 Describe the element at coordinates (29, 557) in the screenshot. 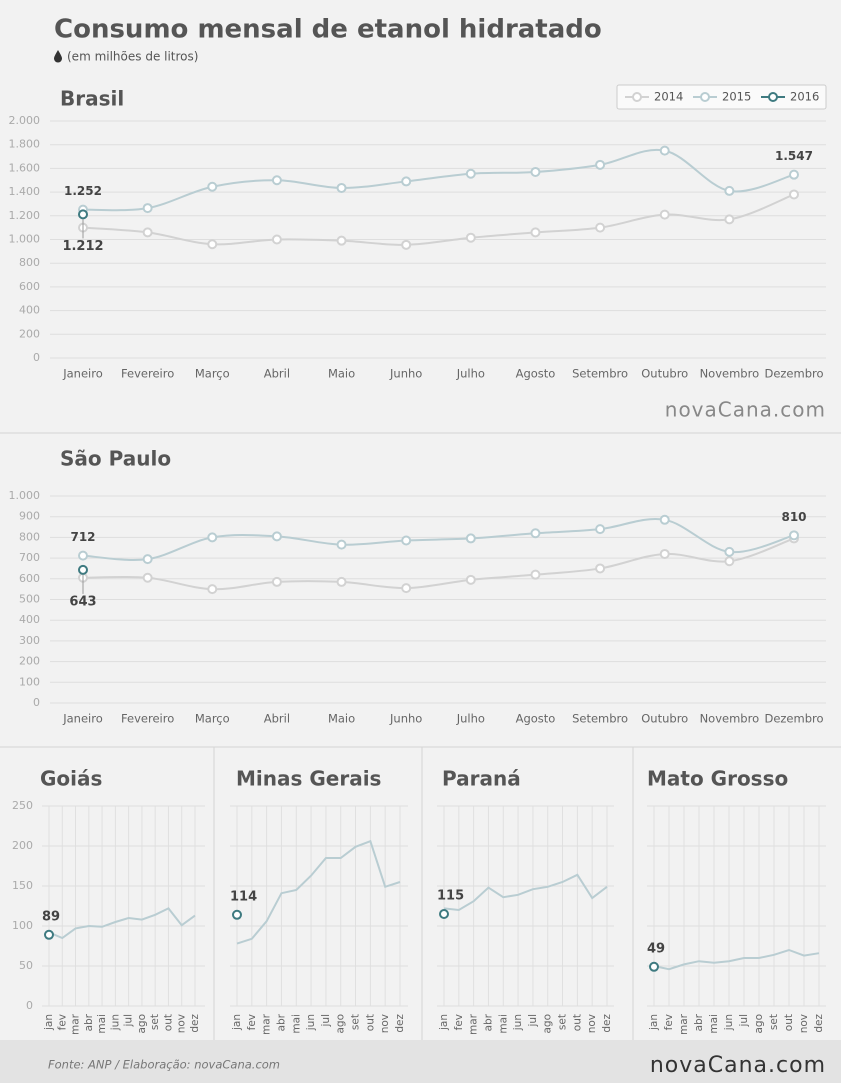

I see `y-tick-label: 700` at that location.